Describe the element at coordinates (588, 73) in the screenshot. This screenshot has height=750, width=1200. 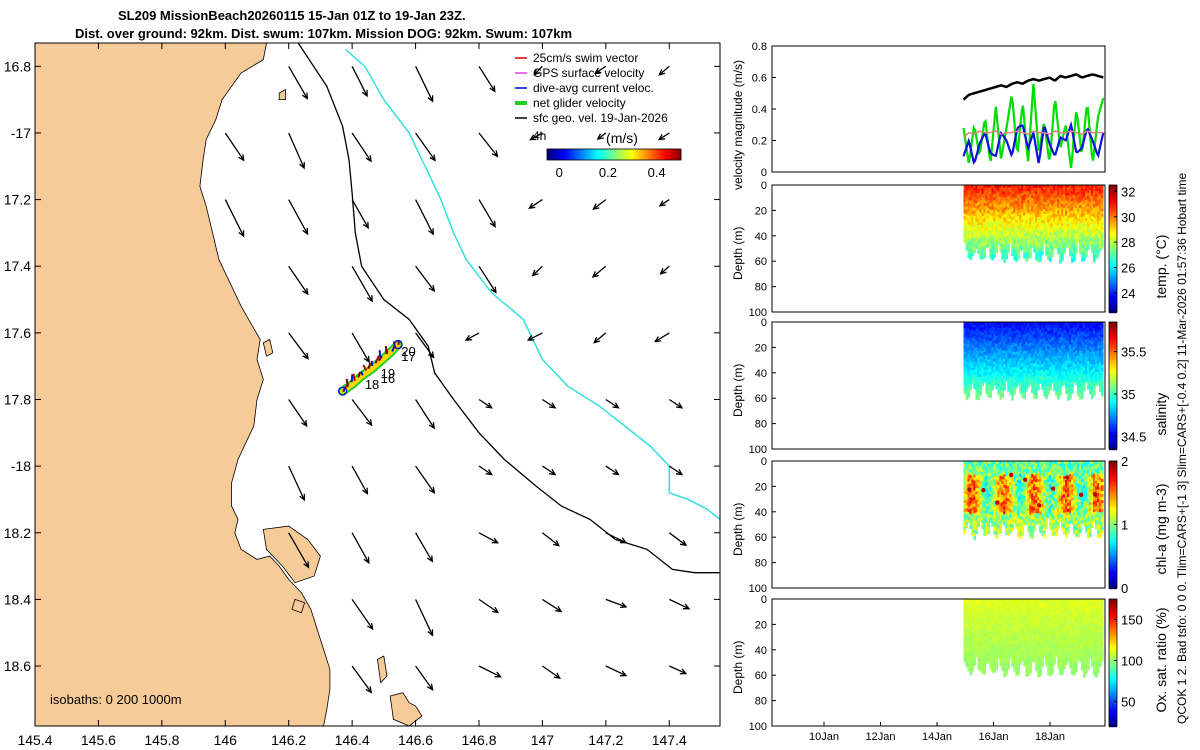
I see `legend-entry: GPS surface velocity` at that location.